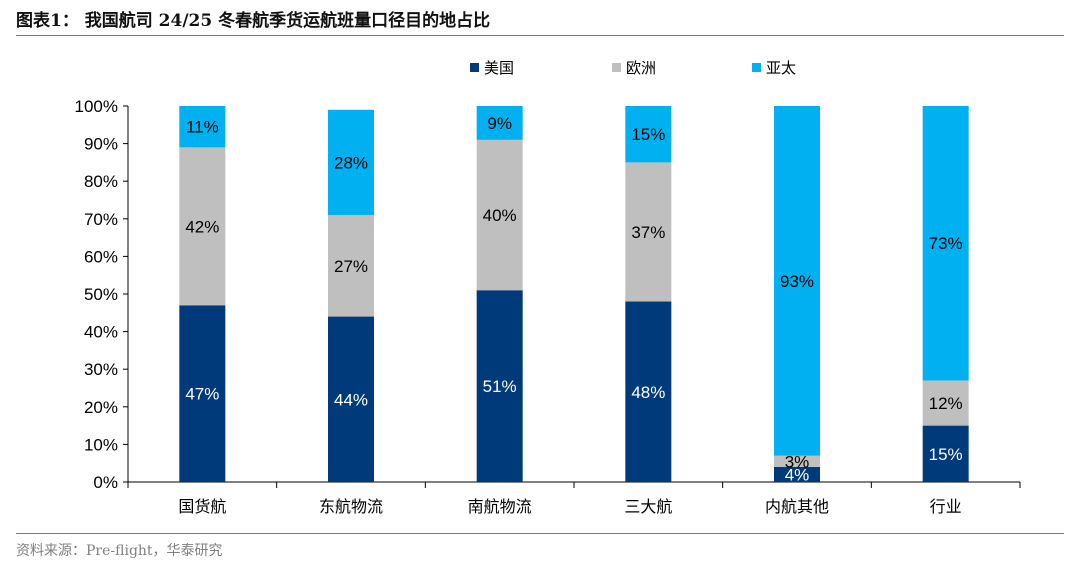 The image size is (1080, 567). I want to click on data-label: 11%, so click(202, 127).